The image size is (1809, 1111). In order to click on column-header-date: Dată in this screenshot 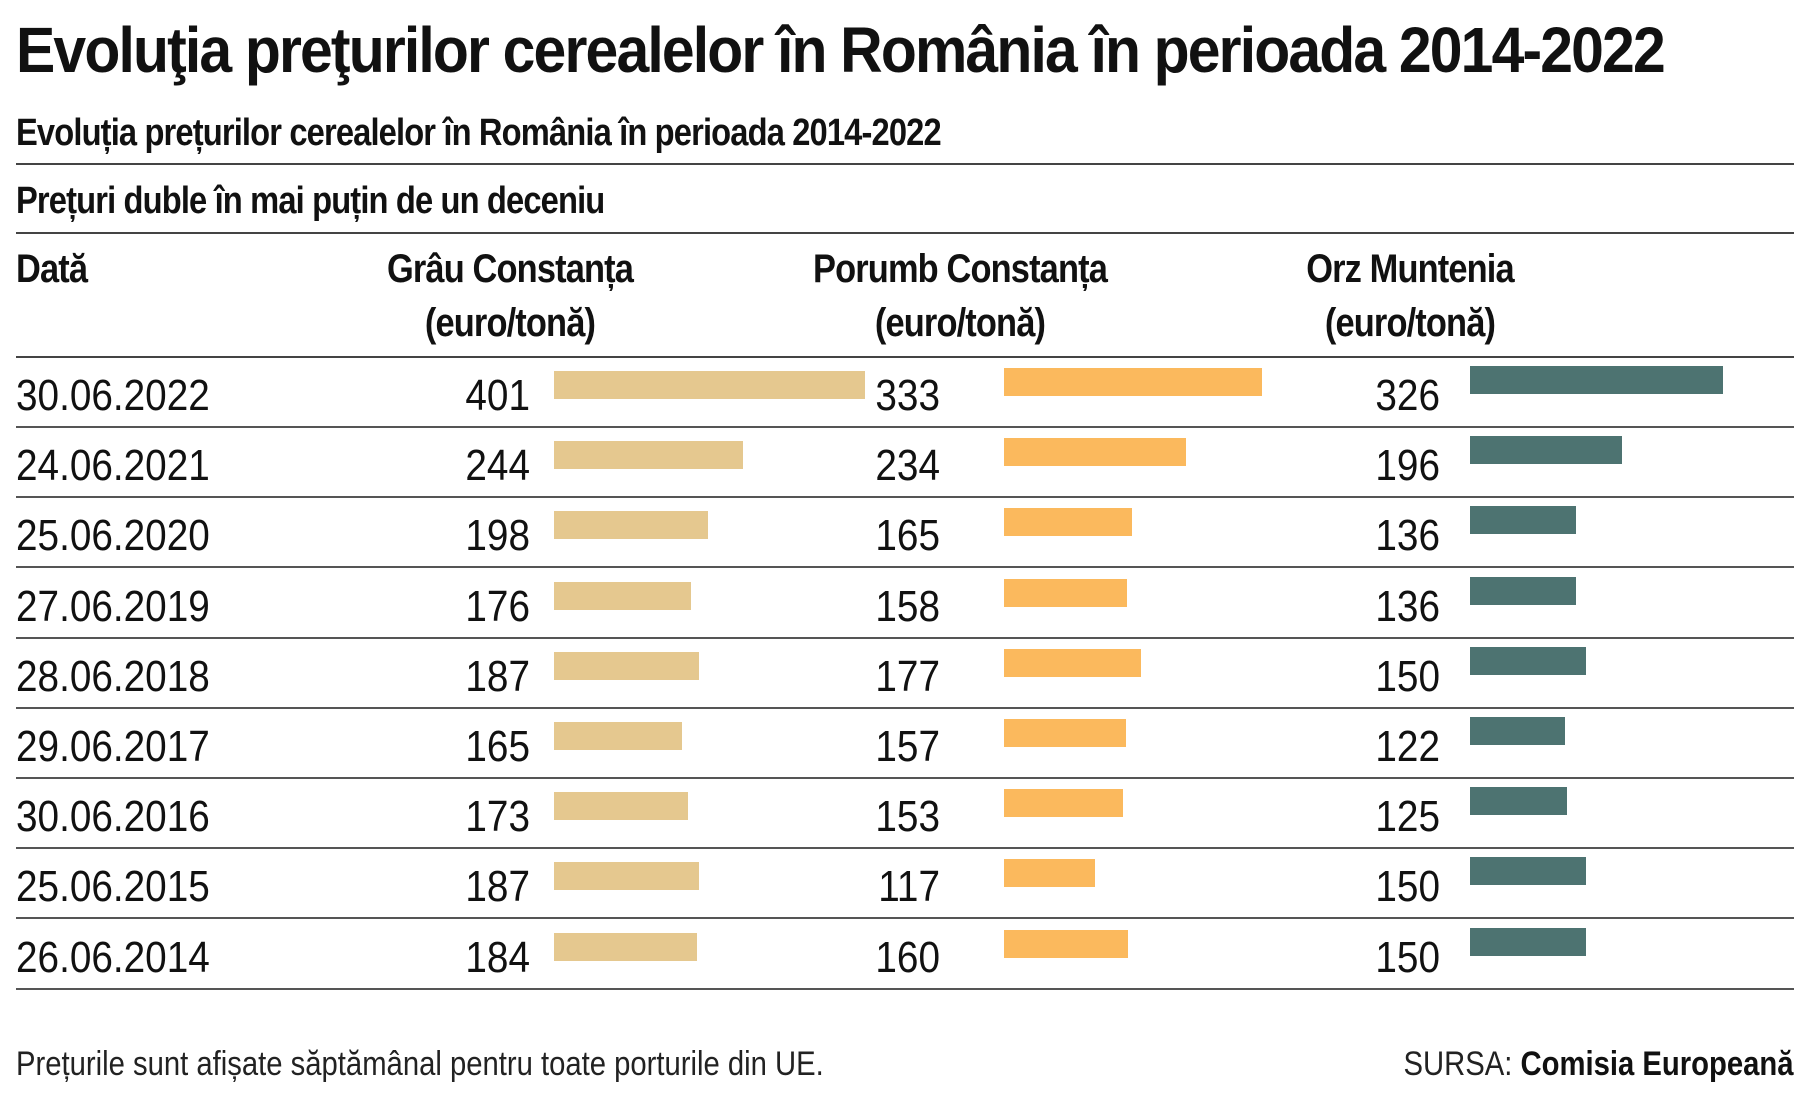, I will do `click(52, 269)`.